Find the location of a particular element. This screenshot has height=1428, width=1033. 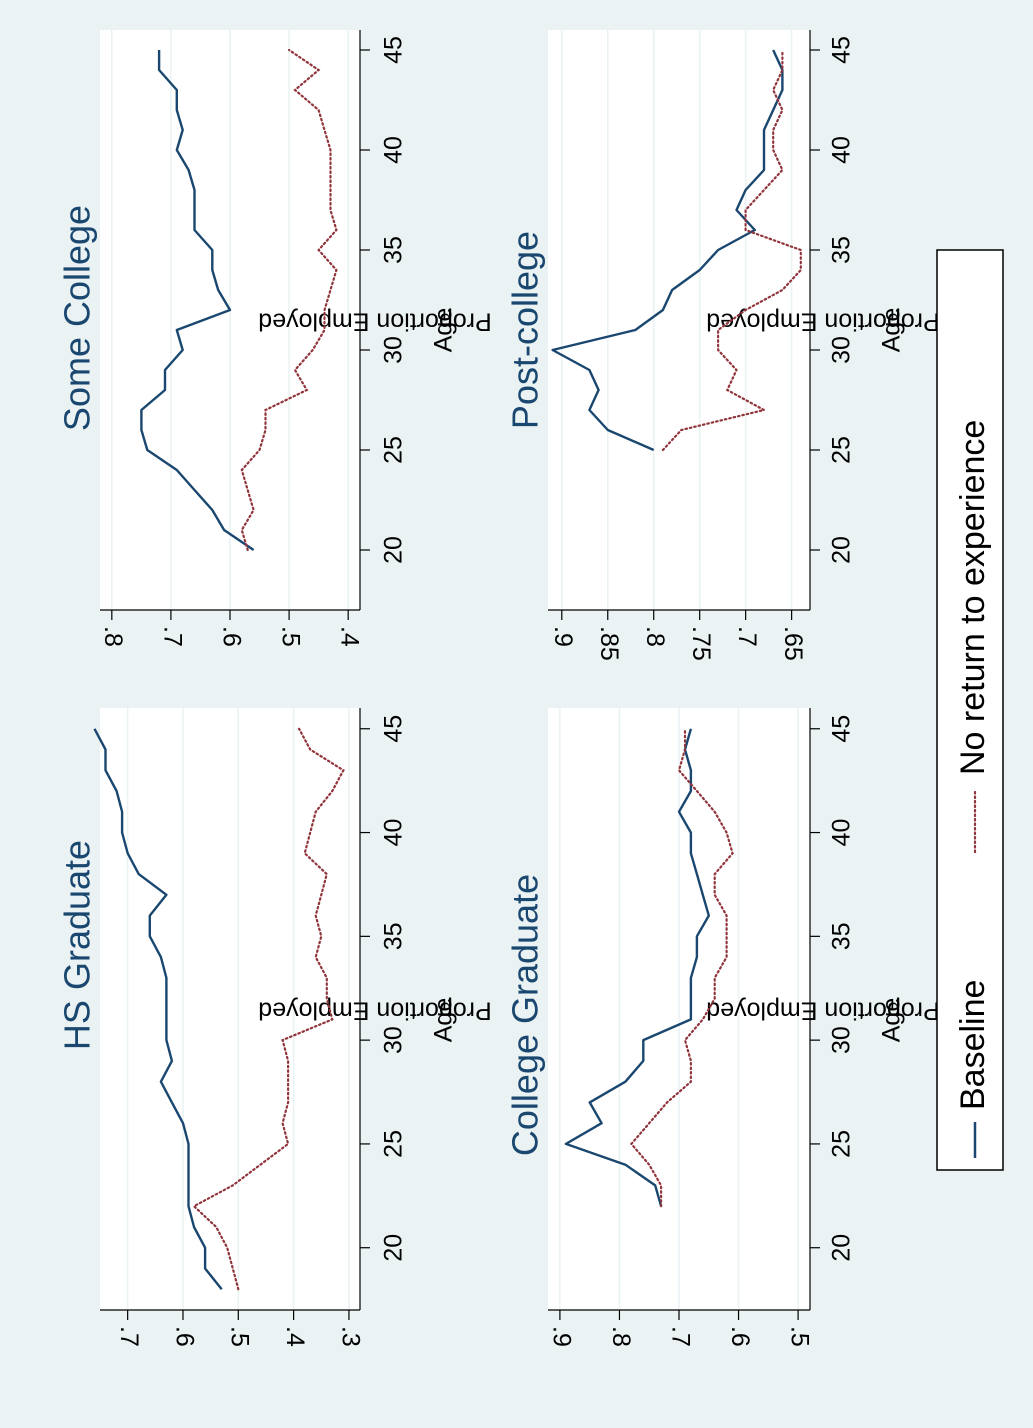

panel-title: College Graduate is located at coordinates (525, 1015).